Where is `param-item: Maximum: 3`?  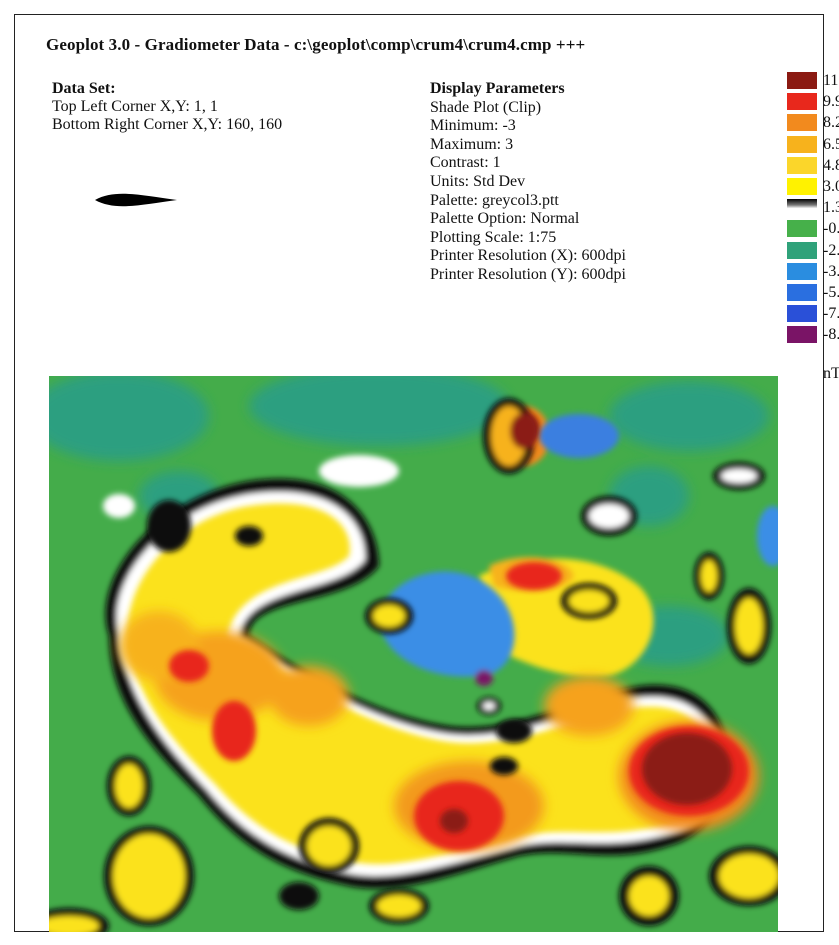
param-item: Maximum: 3 is located at coordinates (472, 144).